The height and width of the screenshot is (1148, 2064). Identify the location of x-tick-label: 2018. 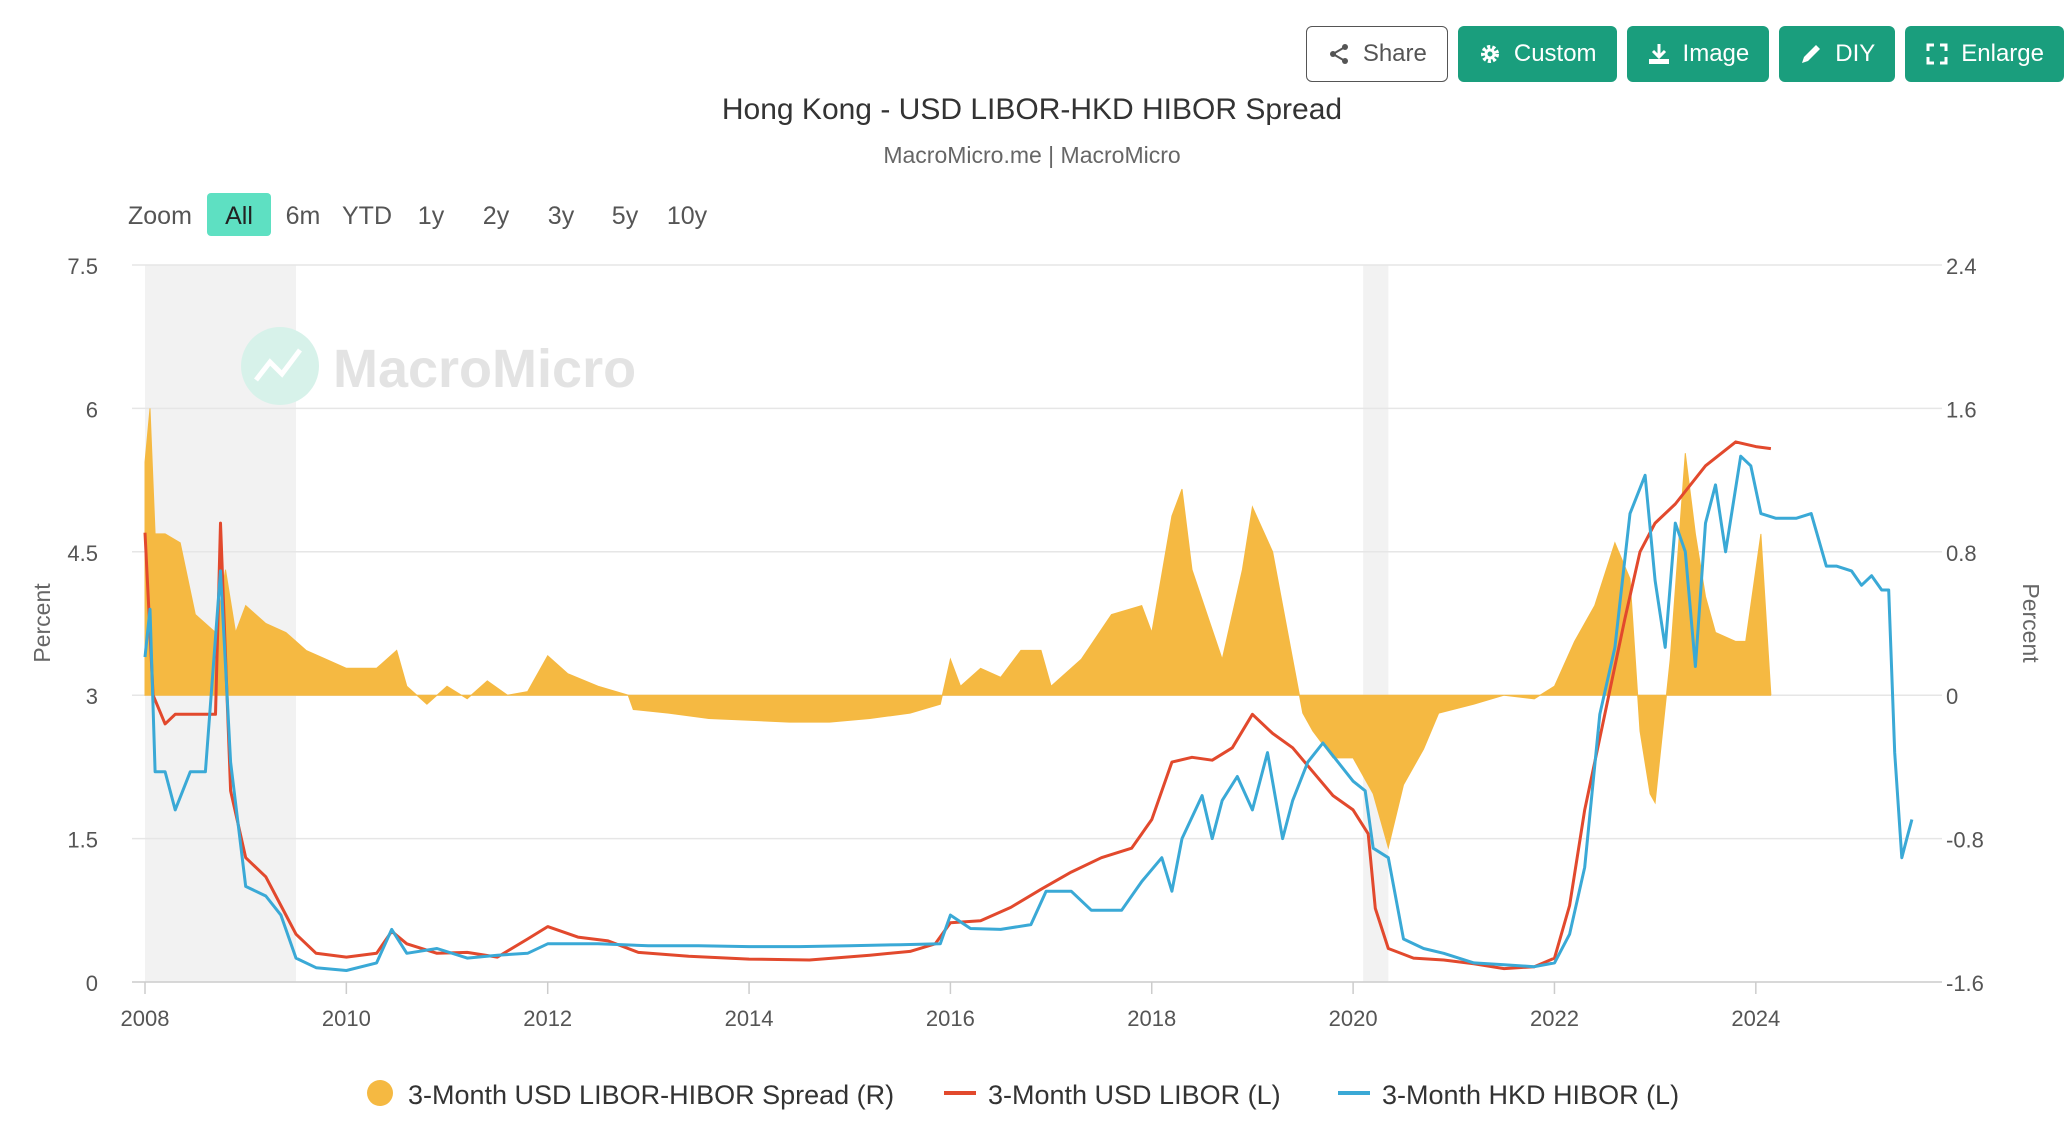
(1151, 1018).